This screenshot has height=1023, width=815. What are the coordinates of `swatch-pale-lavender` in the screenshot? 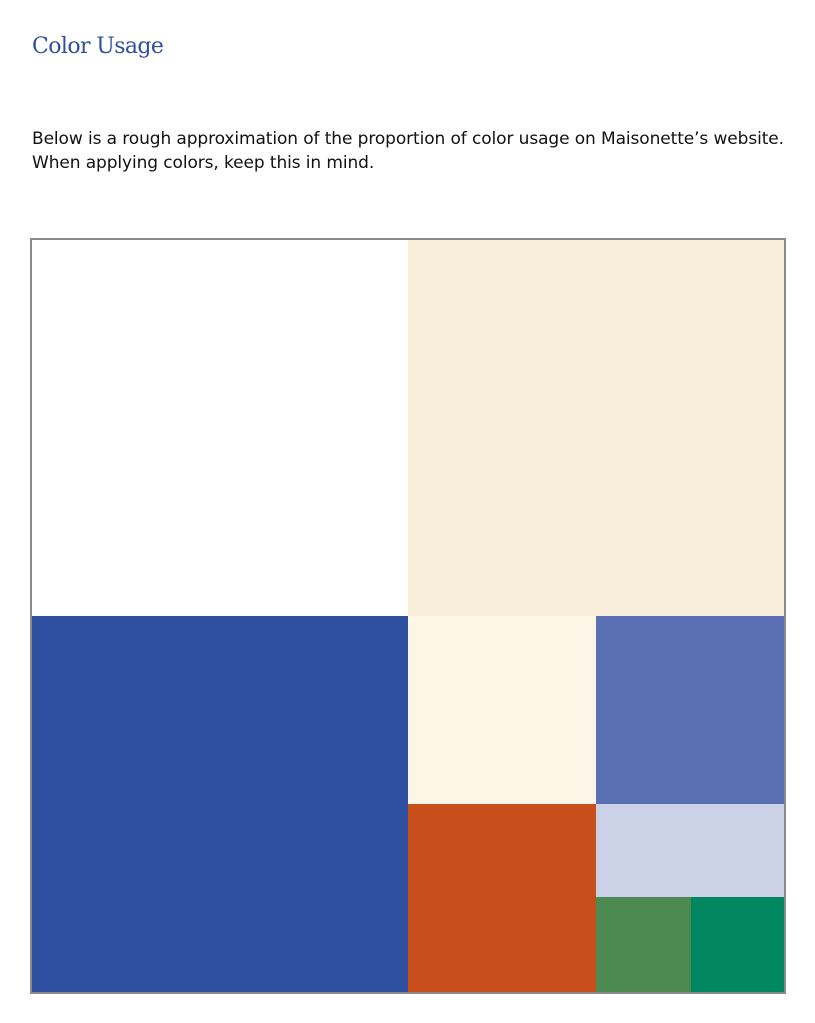 It's located at (690, 850).